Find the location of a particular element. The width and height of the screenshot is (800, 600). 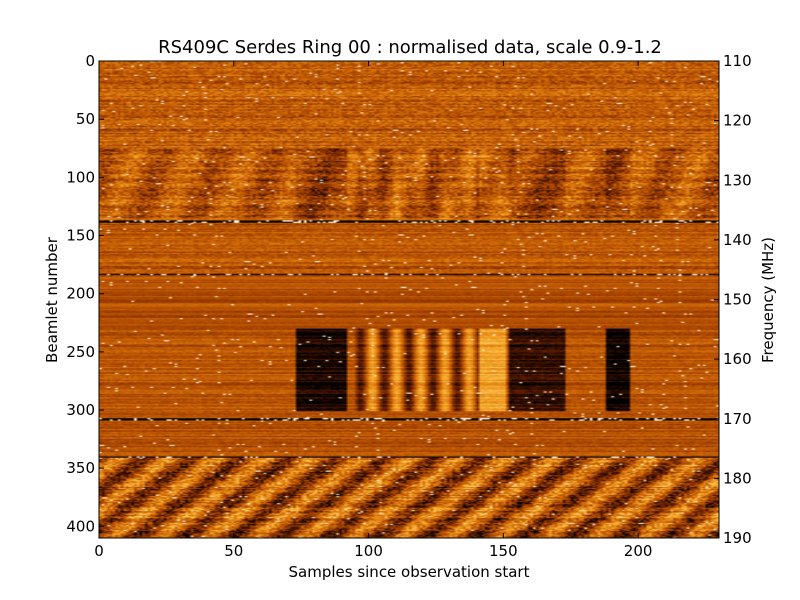

y-axis-label-left: Beamlet number is located at coordinates (52, 299).